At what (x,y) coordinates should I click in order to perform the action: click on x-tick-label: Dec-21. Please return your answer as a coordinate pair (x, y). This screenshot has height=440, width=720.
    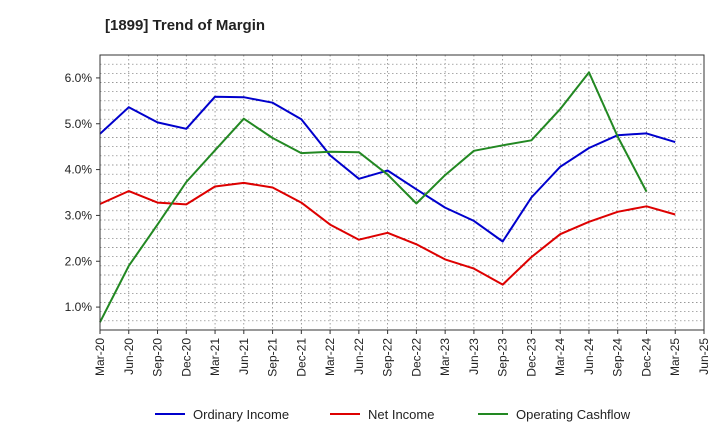
    Looking at the image, I should click on (301, 357).